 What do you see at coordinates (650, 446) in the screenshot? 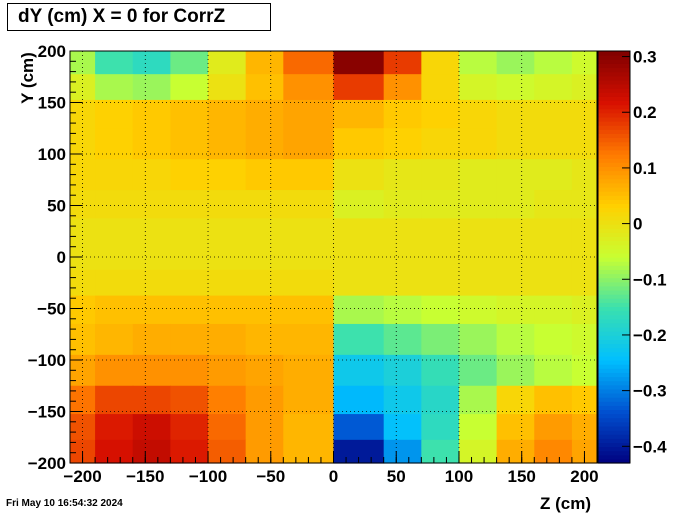
I see `colorbar-tick-label: −0.4` at bounding box center [650, 446].